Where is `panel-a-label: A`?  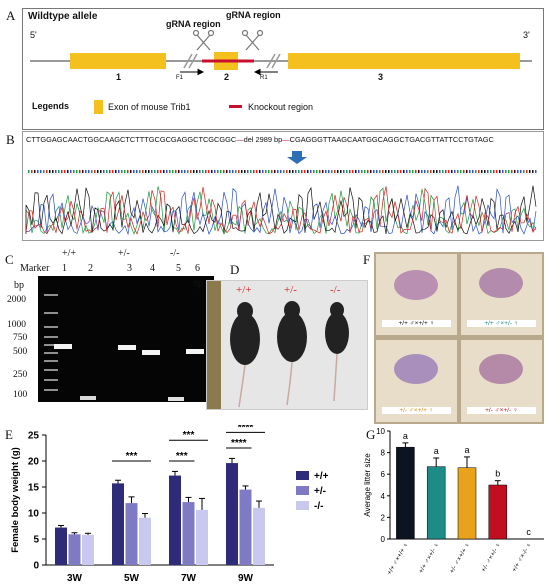 panel-a-label: A is located at coordinates (11, 15).